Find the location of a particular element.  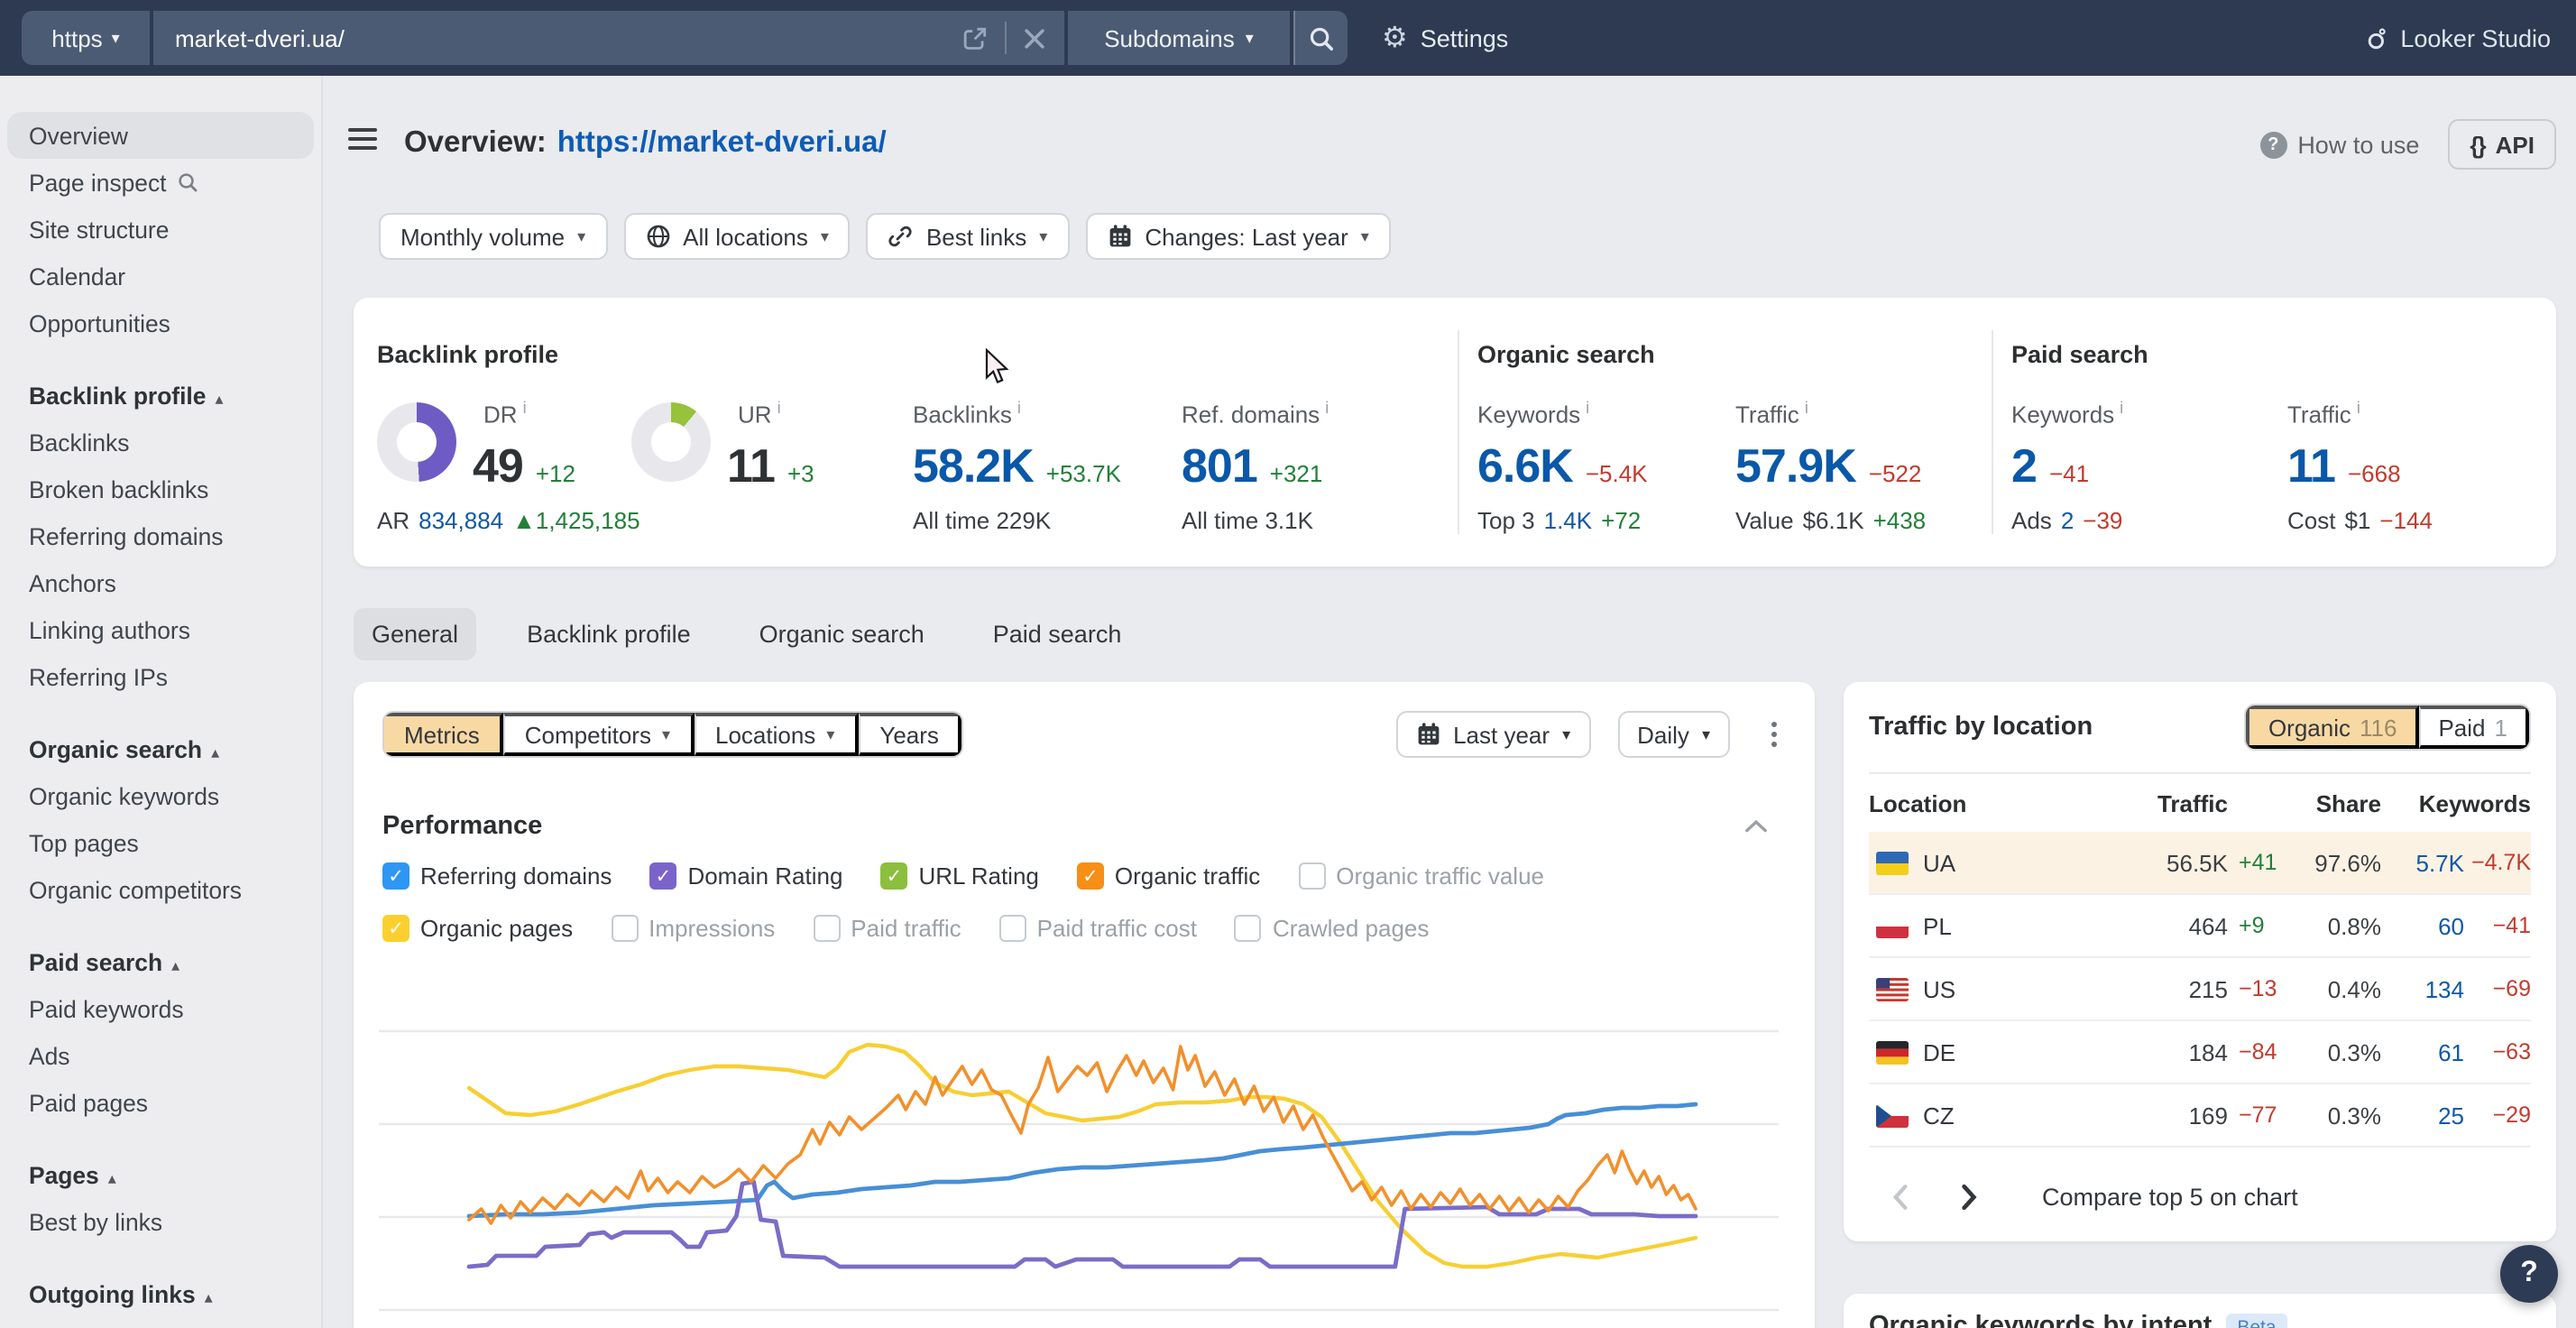

sidebar-item-linked-domains: Linked domains is located at coordinates (161, 1322).